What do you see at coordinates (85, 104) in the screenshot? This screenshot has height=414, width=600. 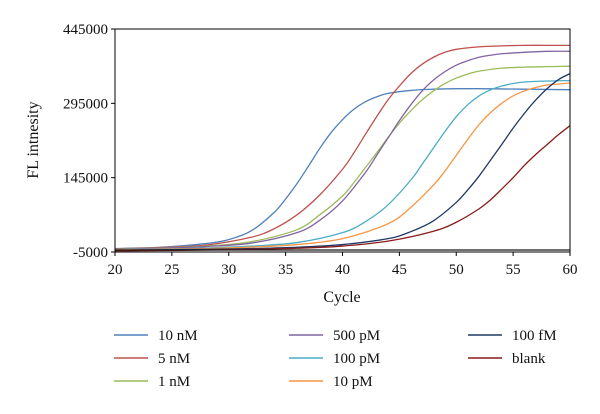 I see `y-tick-label: 295000` at bounding box center [85, 104].